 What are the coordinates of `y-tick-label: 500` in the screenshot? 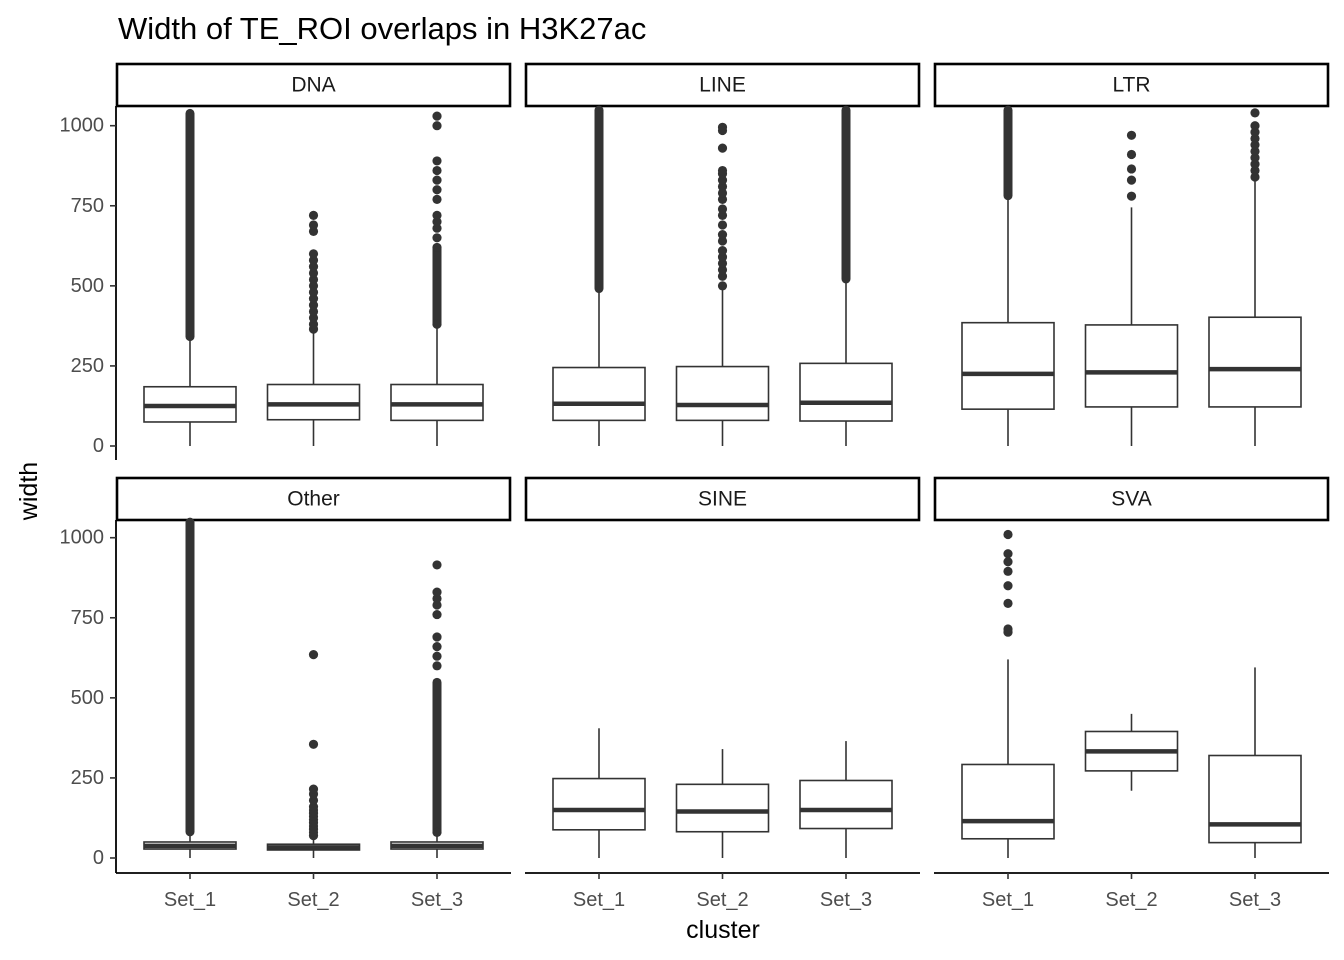 It's located at (87, 286).